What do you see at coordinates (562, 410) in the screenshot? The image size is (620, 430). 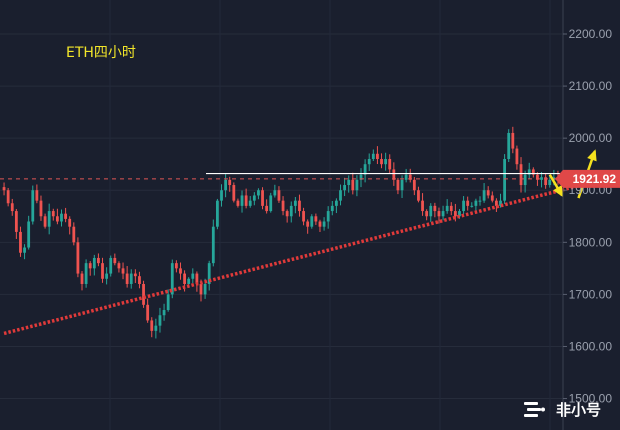 I see `watermark: 非小号` at bounding box center [562, 410].